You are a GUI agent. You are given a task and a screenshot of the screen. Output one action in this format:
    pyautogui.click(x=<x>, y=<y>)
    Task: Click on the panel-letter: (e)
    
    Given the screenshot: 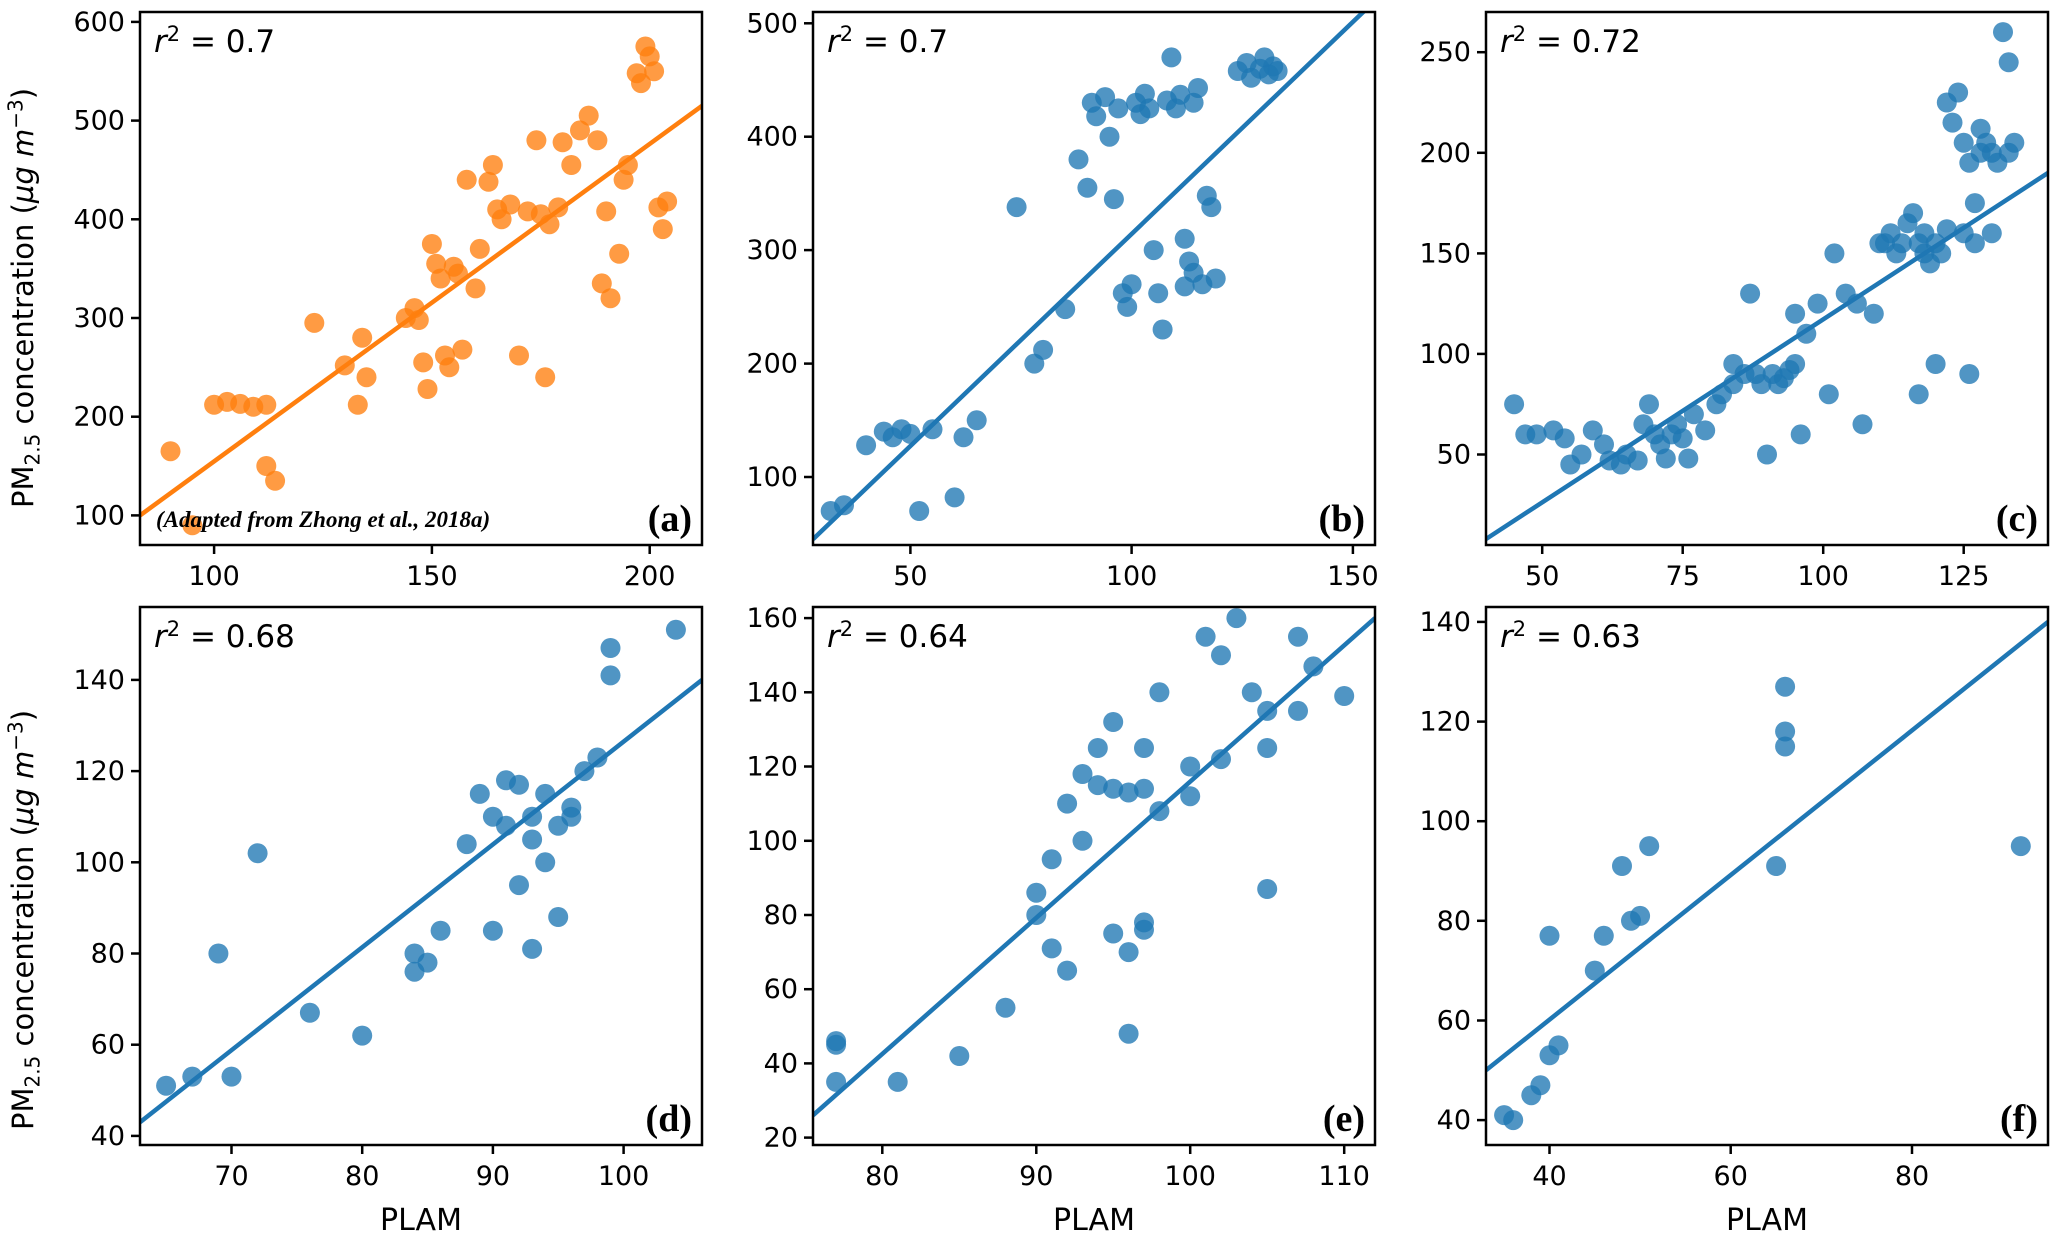 What is the action you would take?
    pyautogui.click(x=1344, y=1119)
    